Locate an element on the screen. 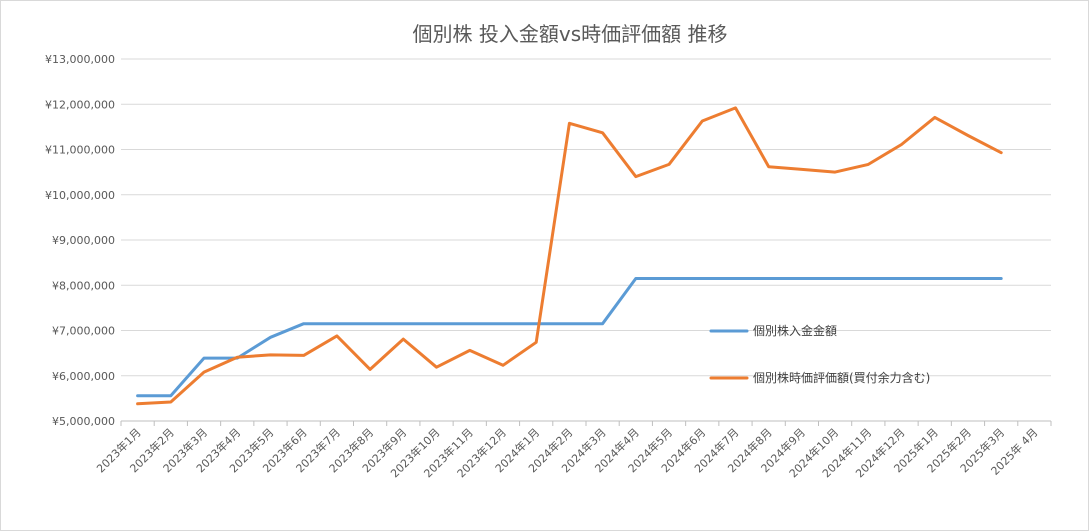  y-tick-label: ¥11,000,000 is located at coordinates (80, 150).